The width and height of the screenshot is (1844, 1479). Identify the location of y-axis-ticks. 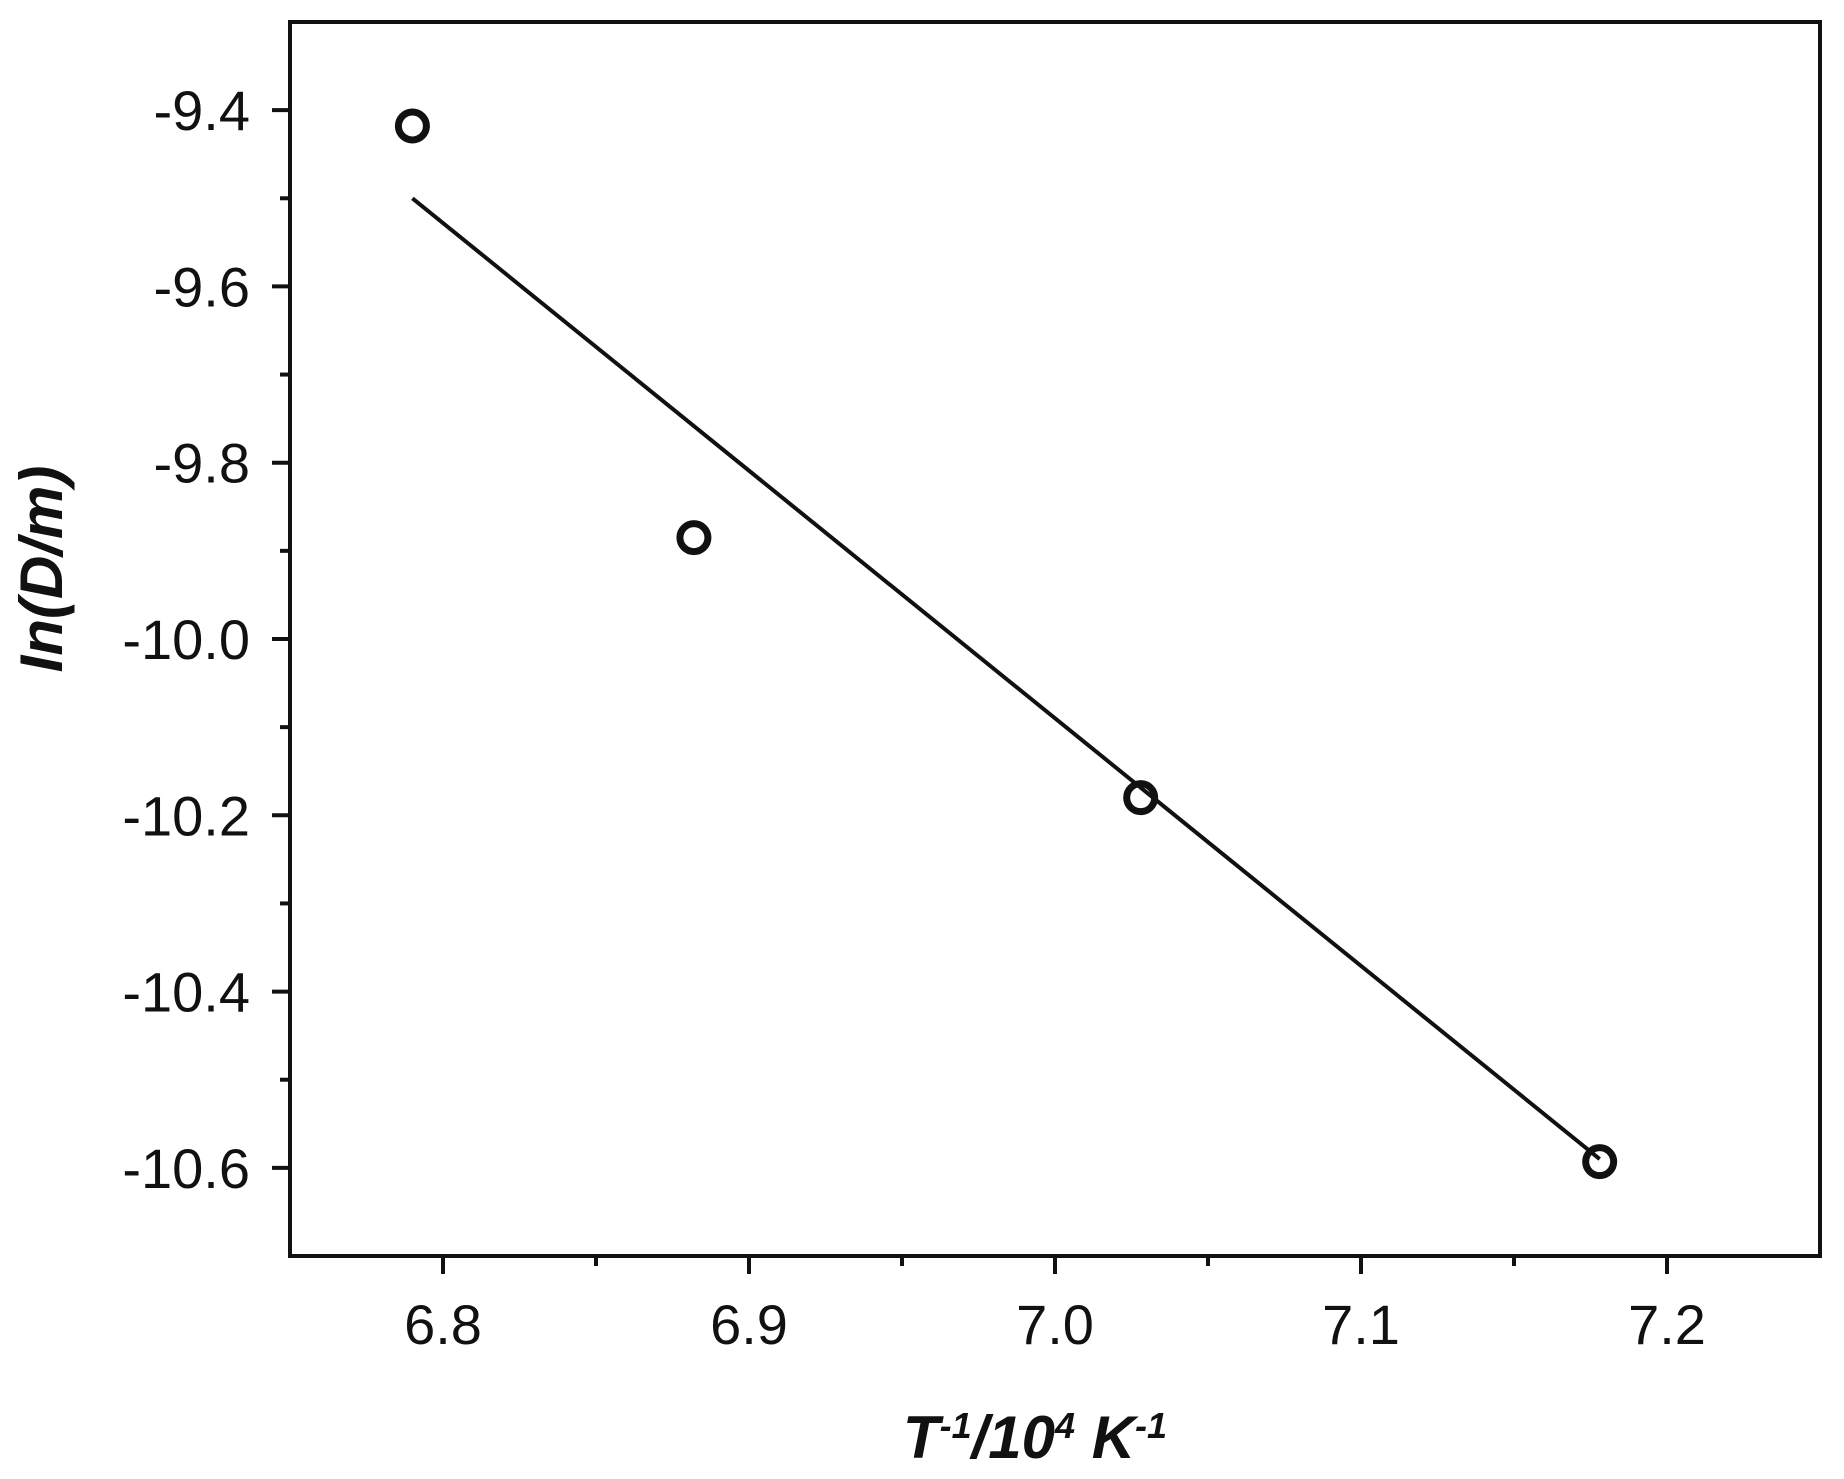
(281, 639).